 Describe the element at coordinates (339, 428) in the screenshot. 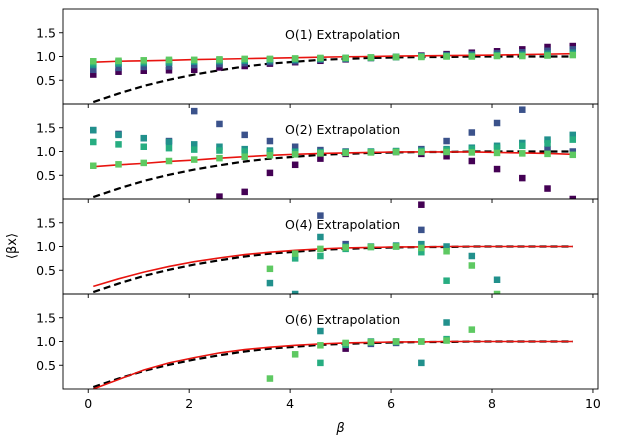

I see `x-axis-label: β` at that location.